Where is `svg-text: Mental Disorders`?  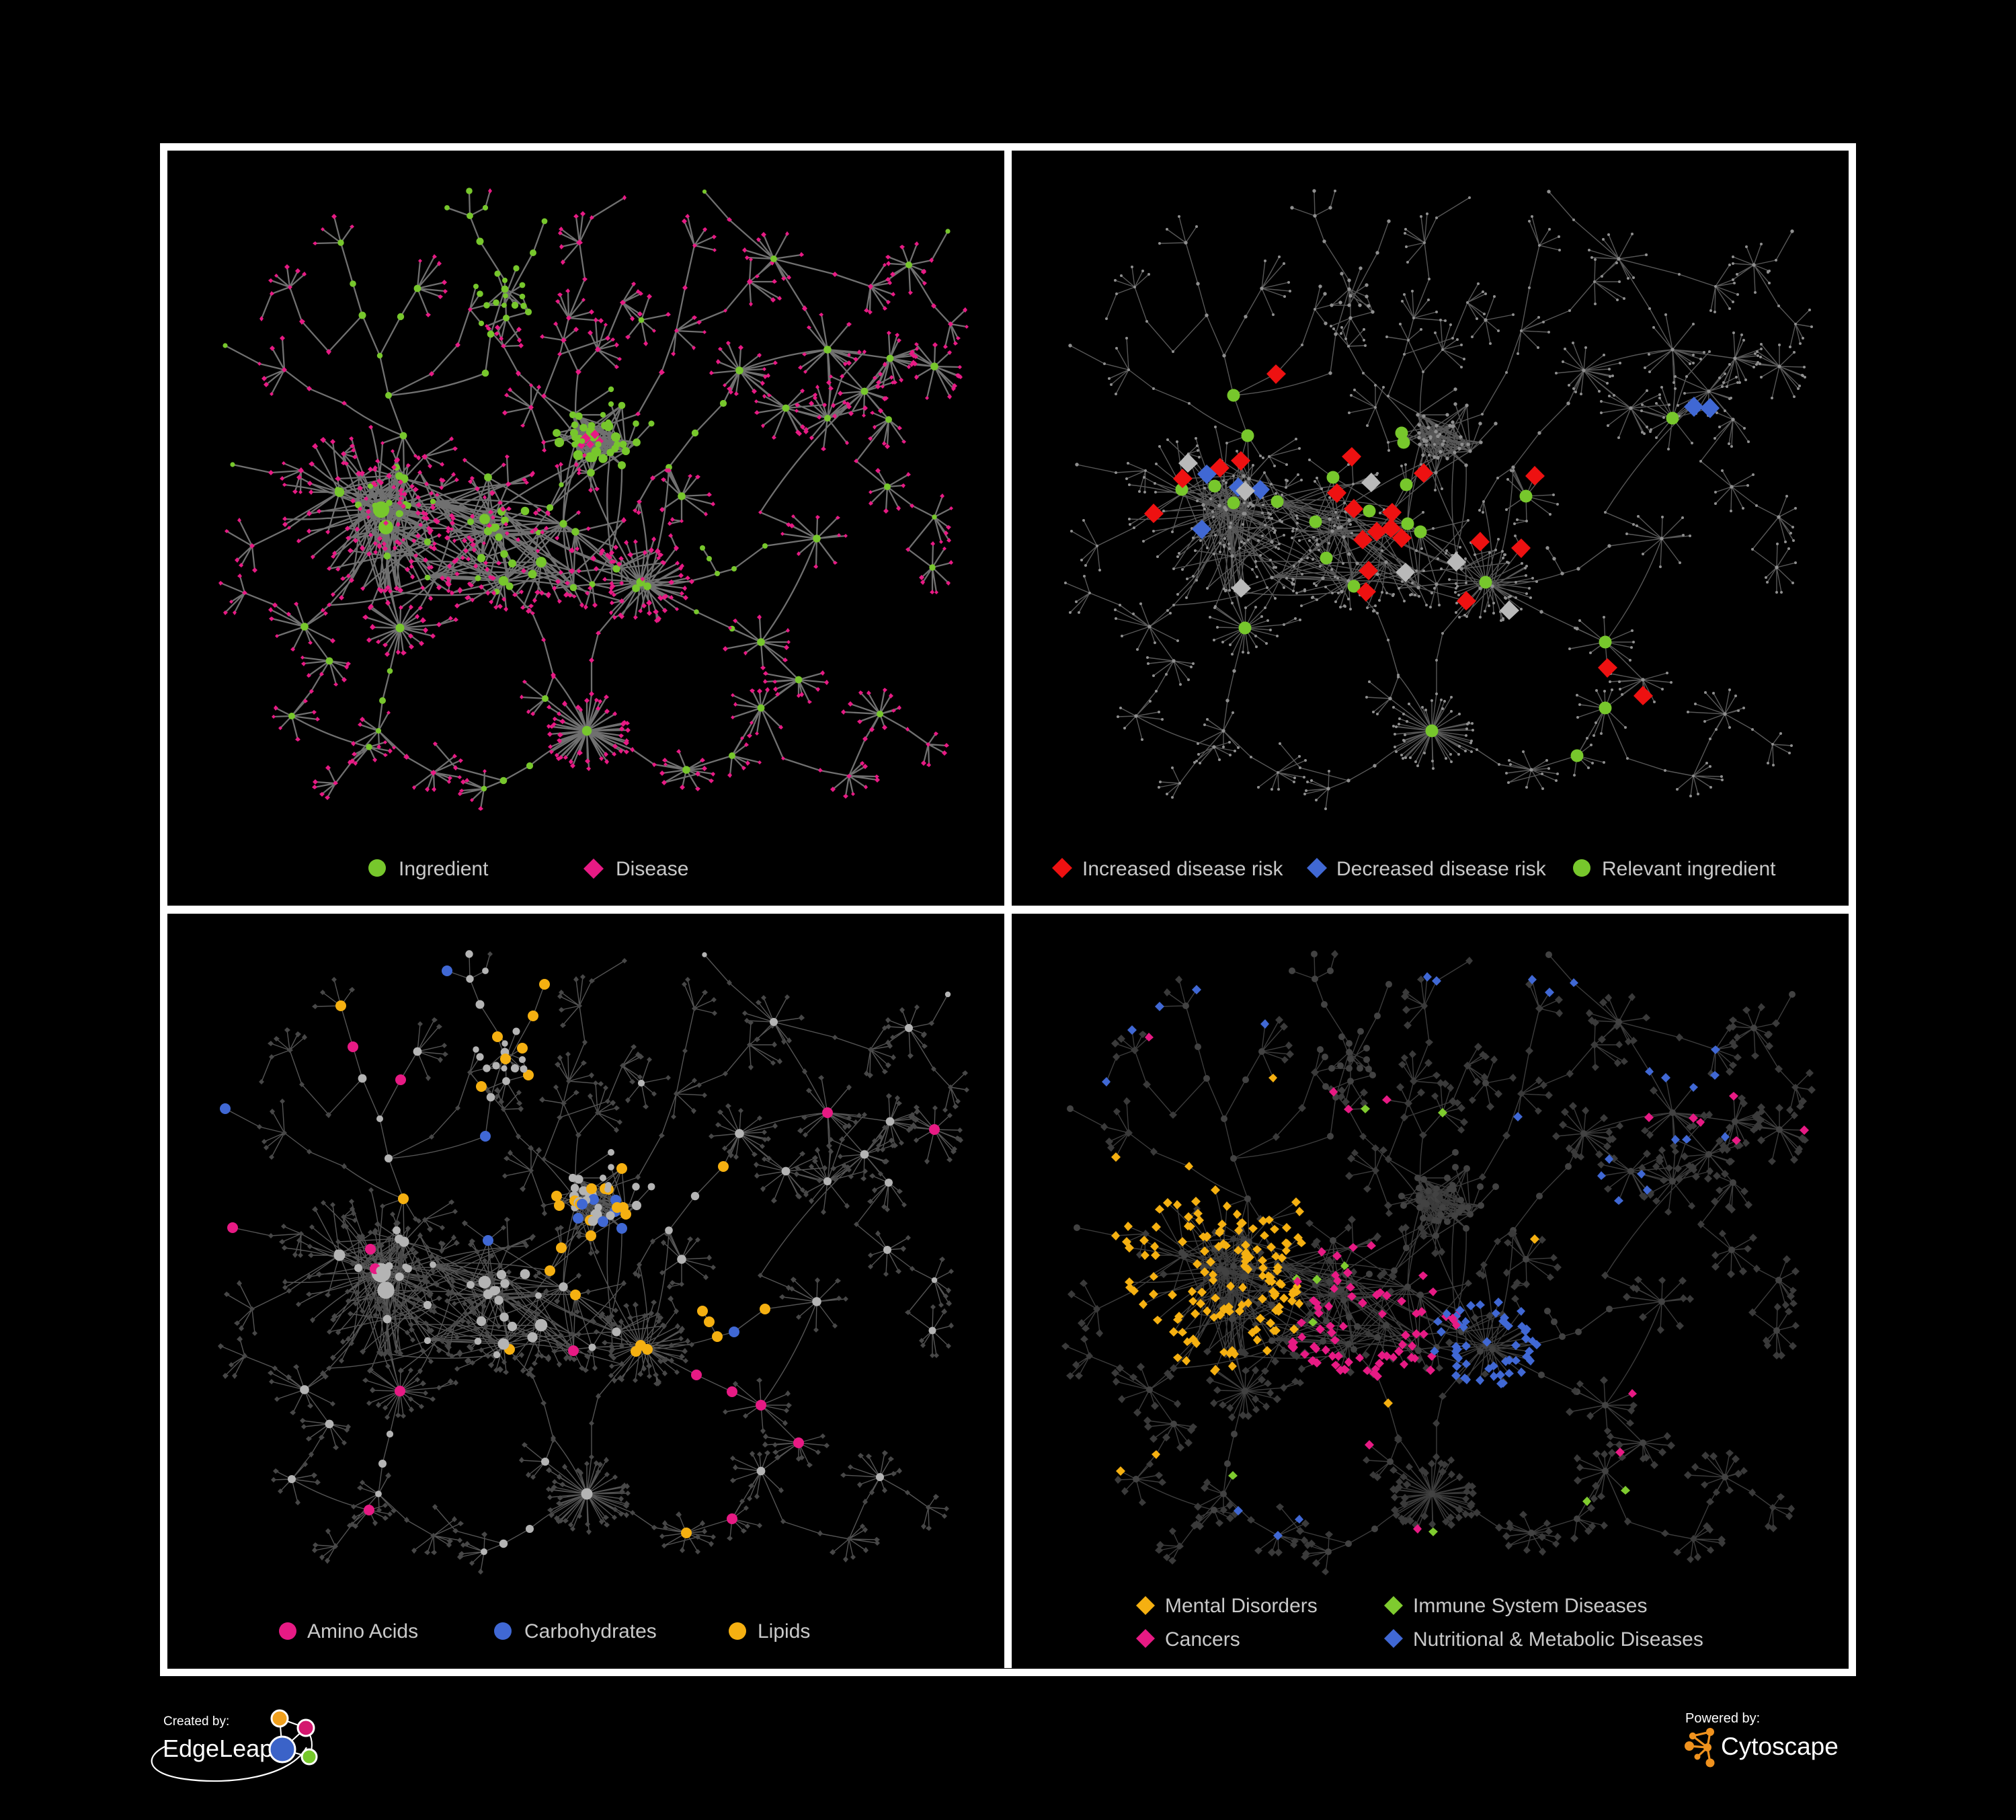 svg-text: Mental Disorders is located at coordinates (1241, 1606).